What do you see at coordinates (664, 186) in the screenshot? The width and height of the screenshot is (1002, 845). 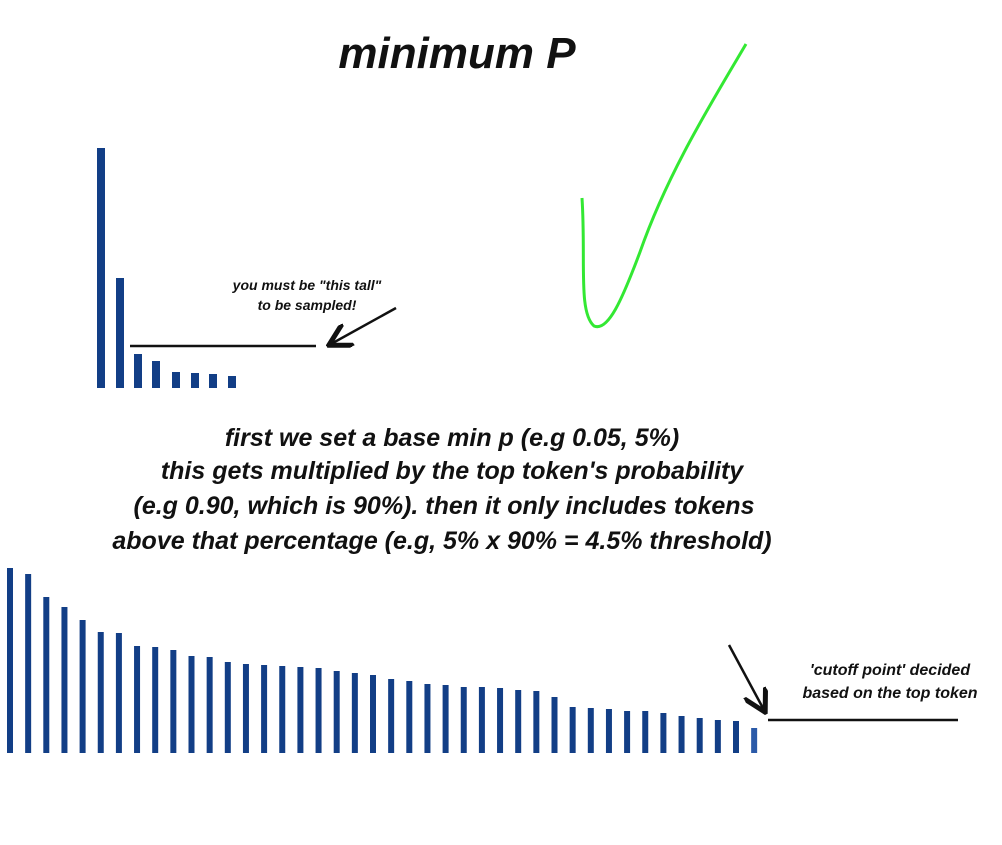 I see `checkmark` at bounding box center [664, 186].